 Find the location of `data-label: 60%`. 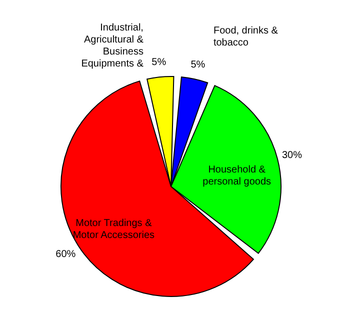

data-label: 60% is located at coordinates (66, 254).